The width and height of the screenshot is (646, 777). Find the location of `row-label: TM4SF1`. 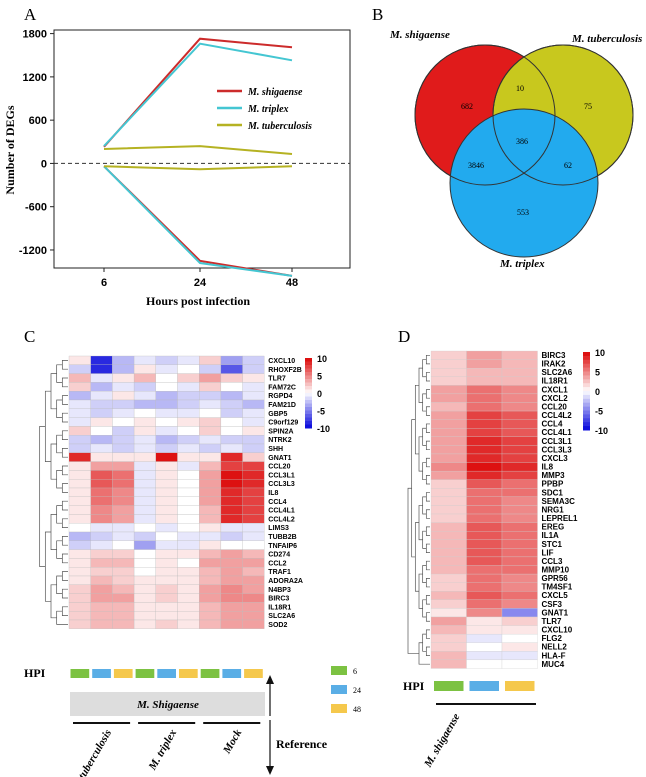

row-label: TM4SF1 is located at coordinates (557, 587).